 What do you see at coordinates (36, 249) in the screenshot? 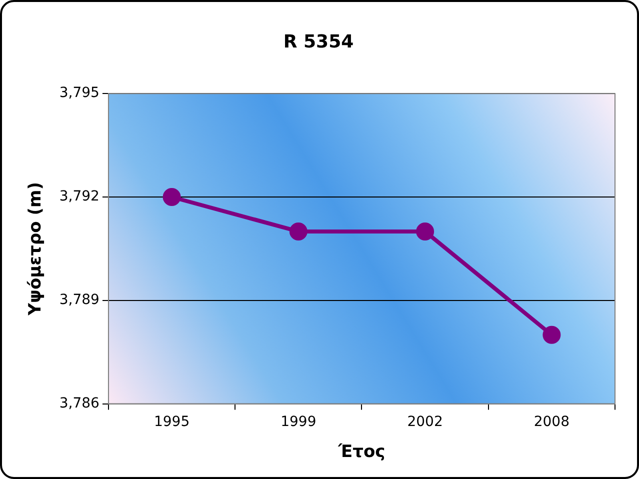
I see `y-axis-title: Υψόμετρο (m)` at bounding box center [36, 249].